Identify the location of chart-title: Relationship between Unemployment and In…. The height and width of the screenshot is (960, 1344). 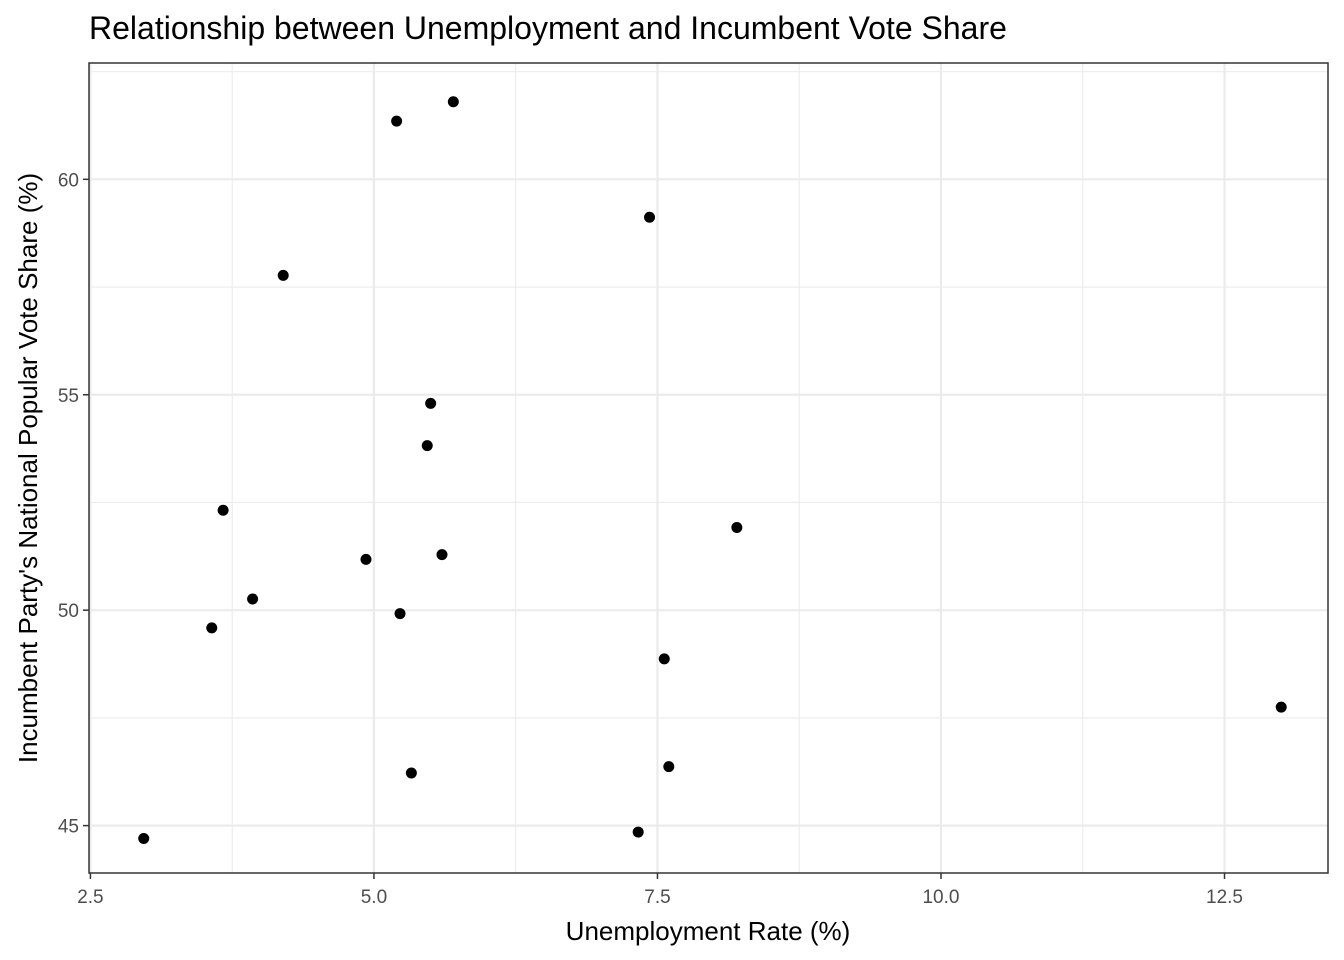
(548, 28).